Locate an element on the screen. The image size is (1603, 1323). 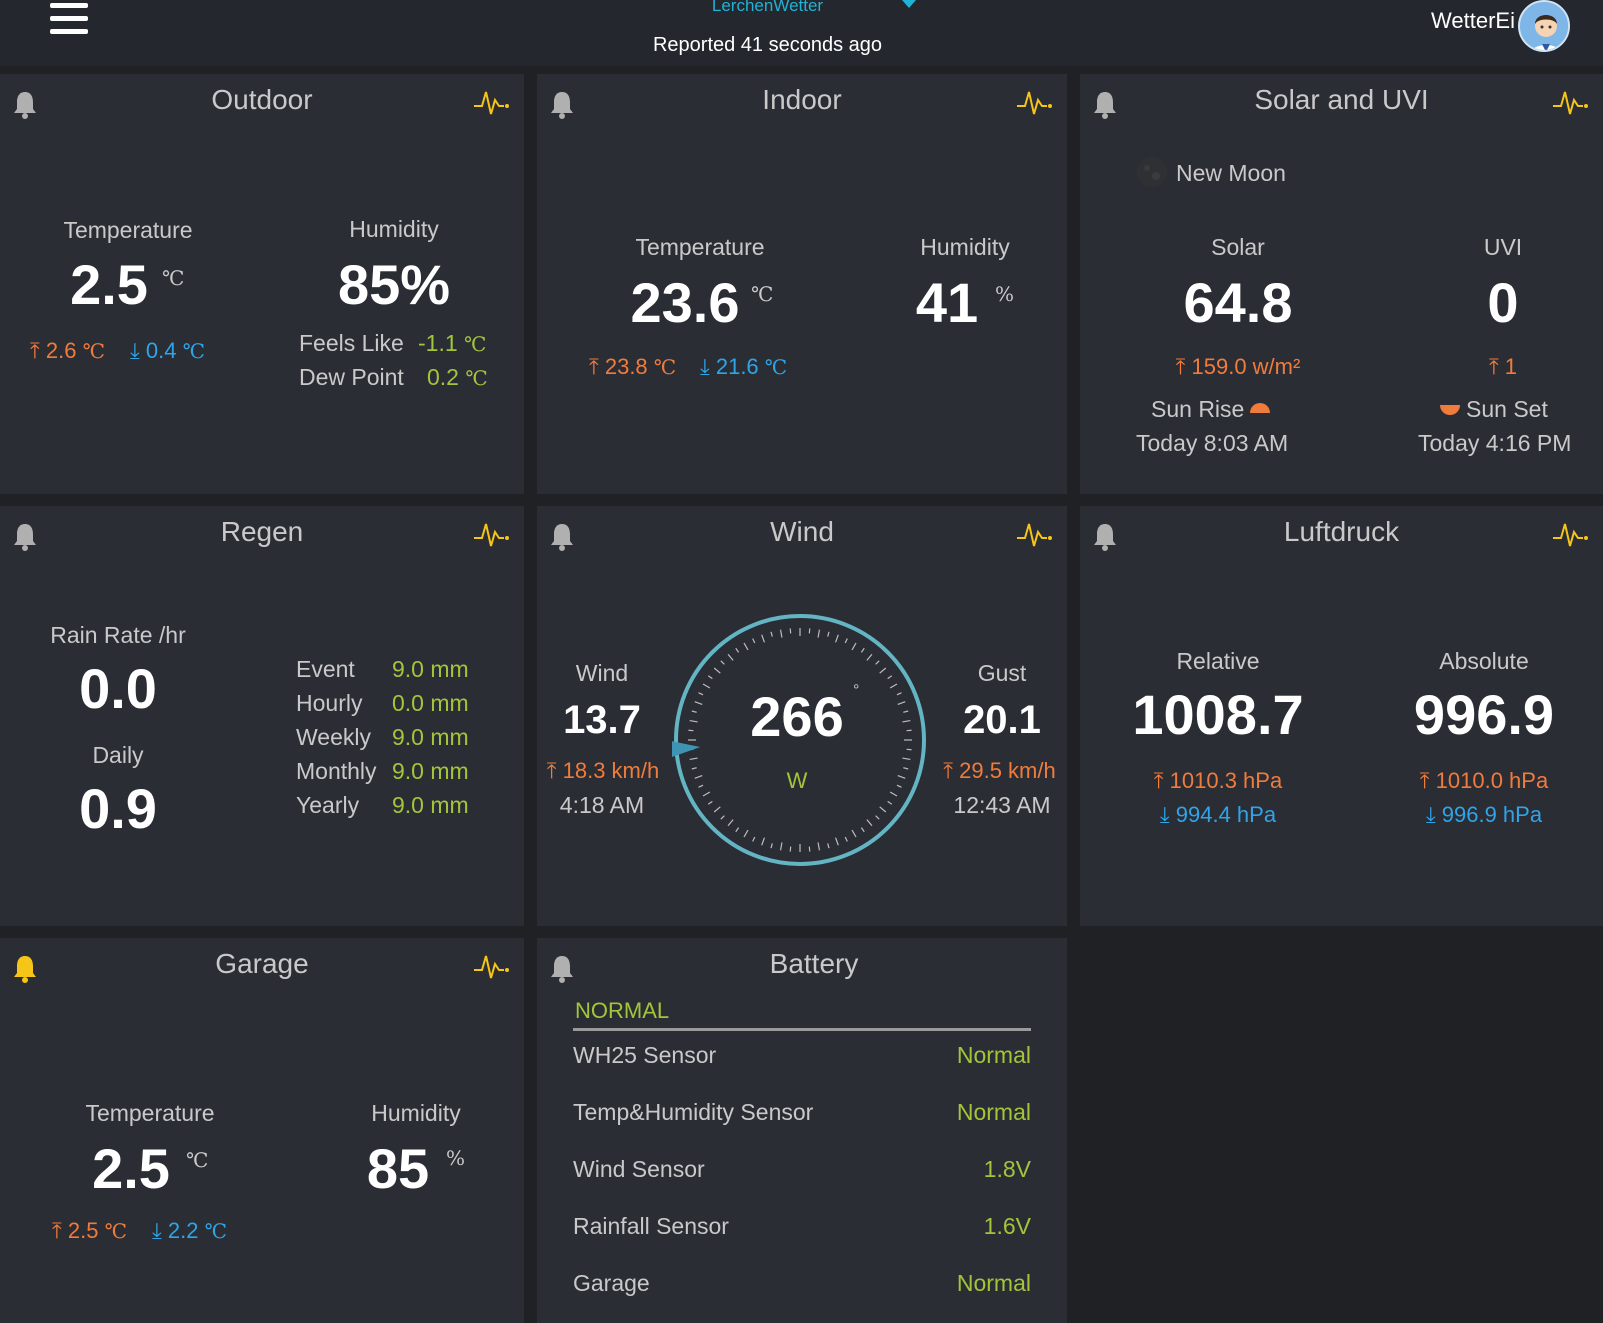
wind-direction-unit: ° is located at coordinates (856, 690).